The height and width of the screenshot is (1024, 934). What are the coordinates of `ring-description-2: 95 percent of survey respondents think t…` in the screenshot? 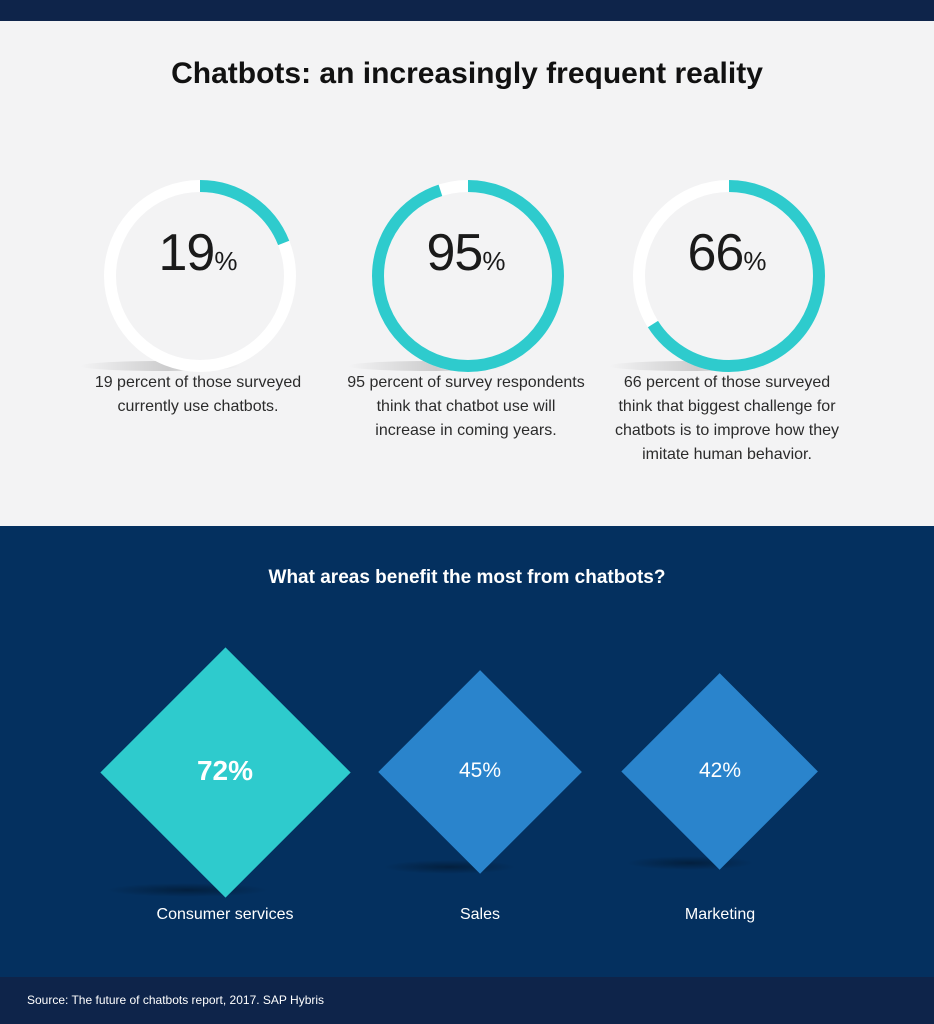 It's located at (466, 406).